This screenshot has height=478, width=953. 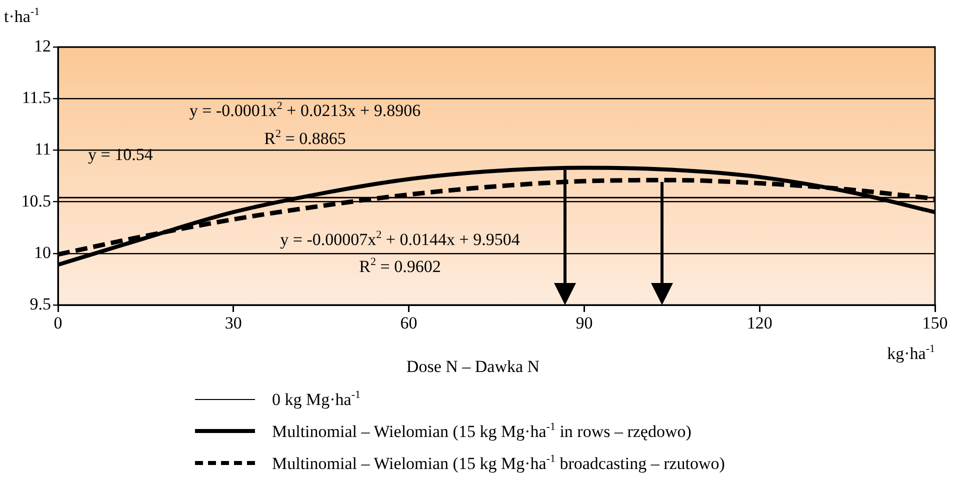 What do you see at coordinates (400, 239) in the screenshot?
I see `annotation: y = -0.00007x$^{2}$ + 0.0144x + 9.9504` at bounding box center [400, 239].